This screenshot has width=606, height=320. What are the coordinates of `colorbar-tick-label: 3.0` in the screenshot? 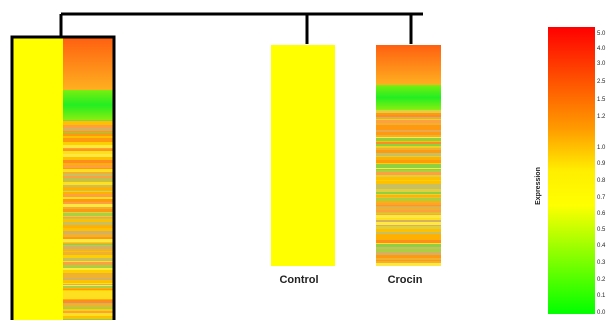 It's located at (601, 64).